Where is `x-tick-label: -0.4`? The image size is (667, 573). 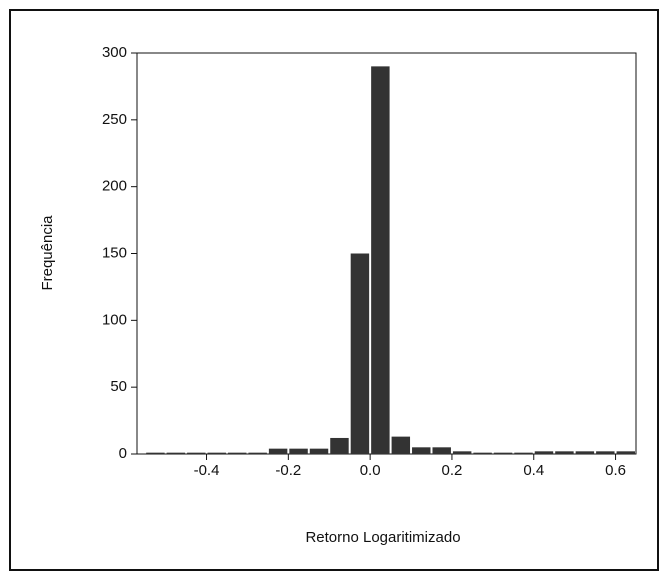
x-tick-label: -0.4 is located at coordinates (207, 470).